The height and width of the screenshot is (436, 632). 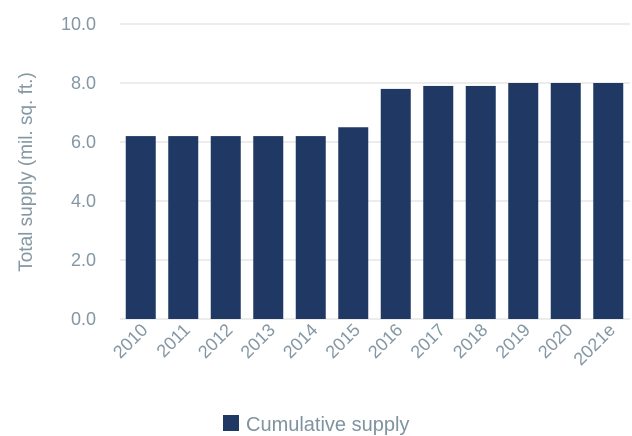 I want to click on bar-2015, so click(x=353, y=223).